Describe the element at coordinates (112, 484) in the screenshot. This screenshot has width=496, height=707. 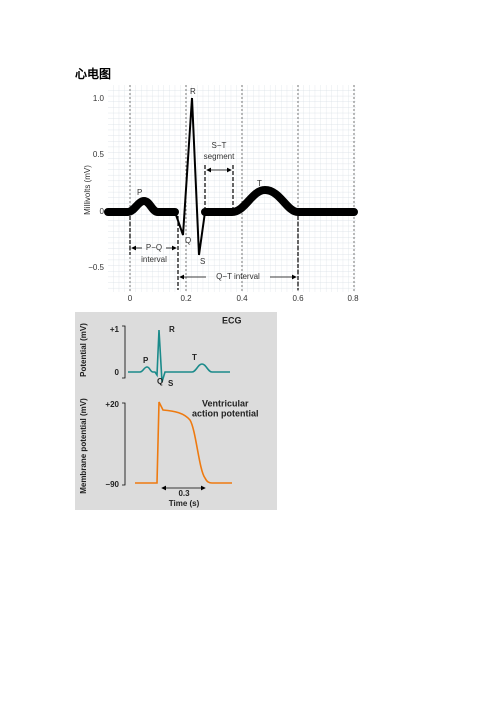
I see `y-tick-label: −90` at that location.